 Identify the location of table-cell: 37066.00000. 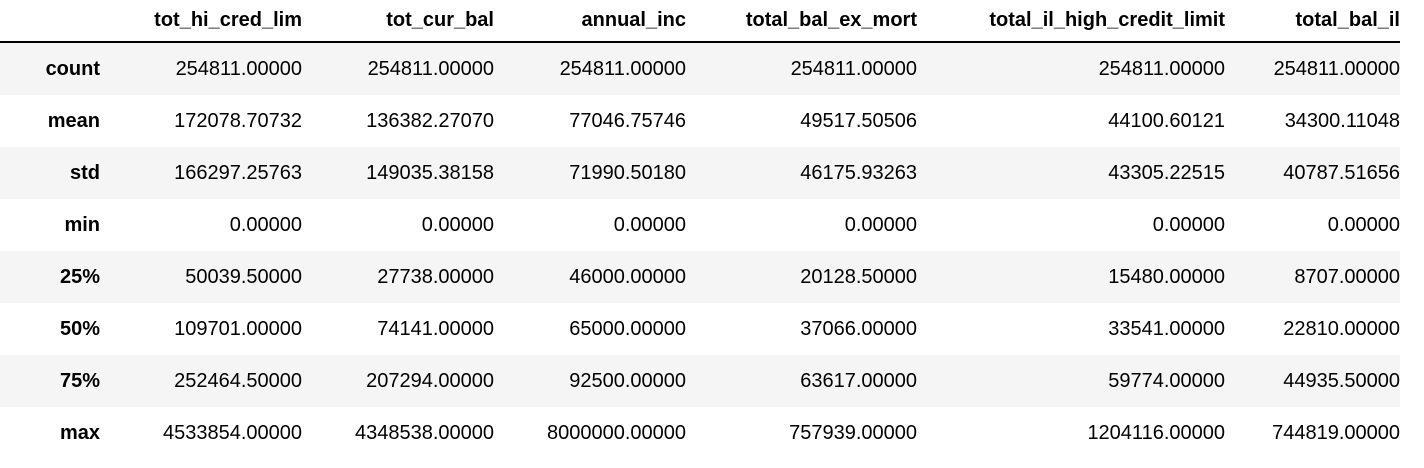
(858, 328).